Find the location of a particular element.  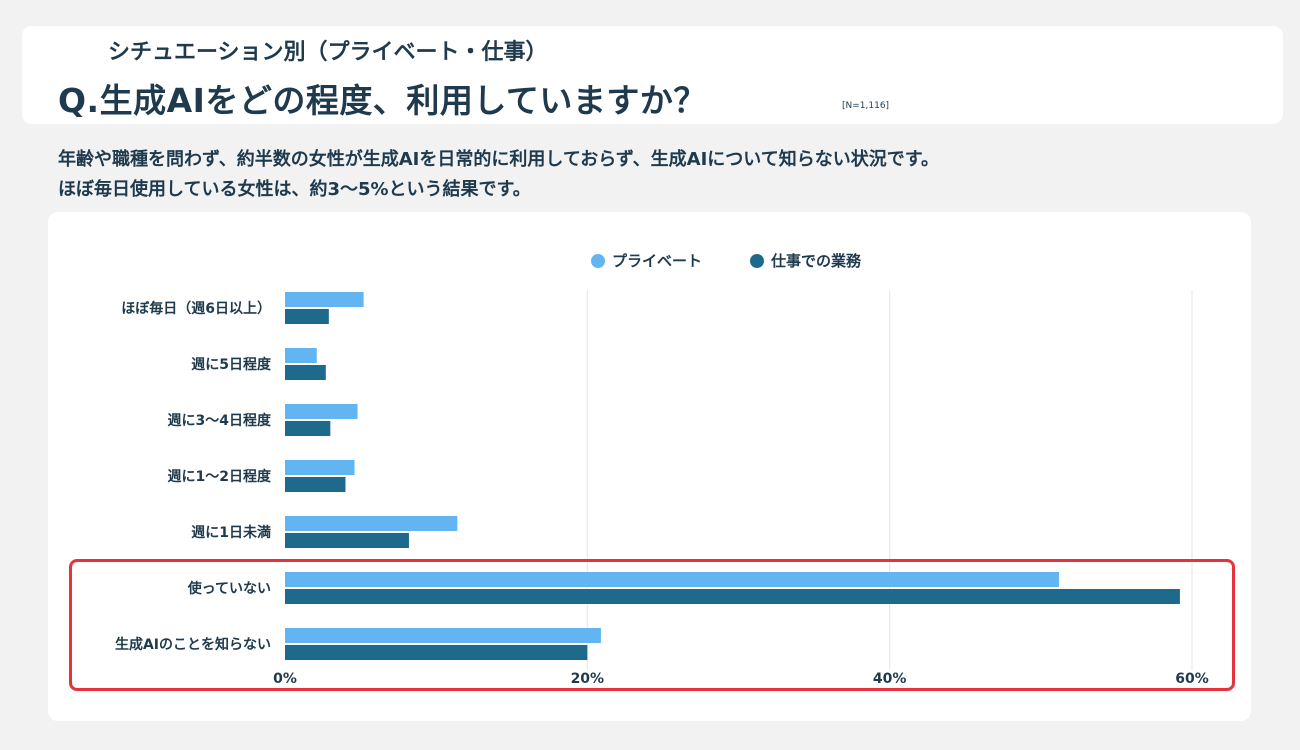

category-label: 週に5日程度 is located at coordinates (231, 364).